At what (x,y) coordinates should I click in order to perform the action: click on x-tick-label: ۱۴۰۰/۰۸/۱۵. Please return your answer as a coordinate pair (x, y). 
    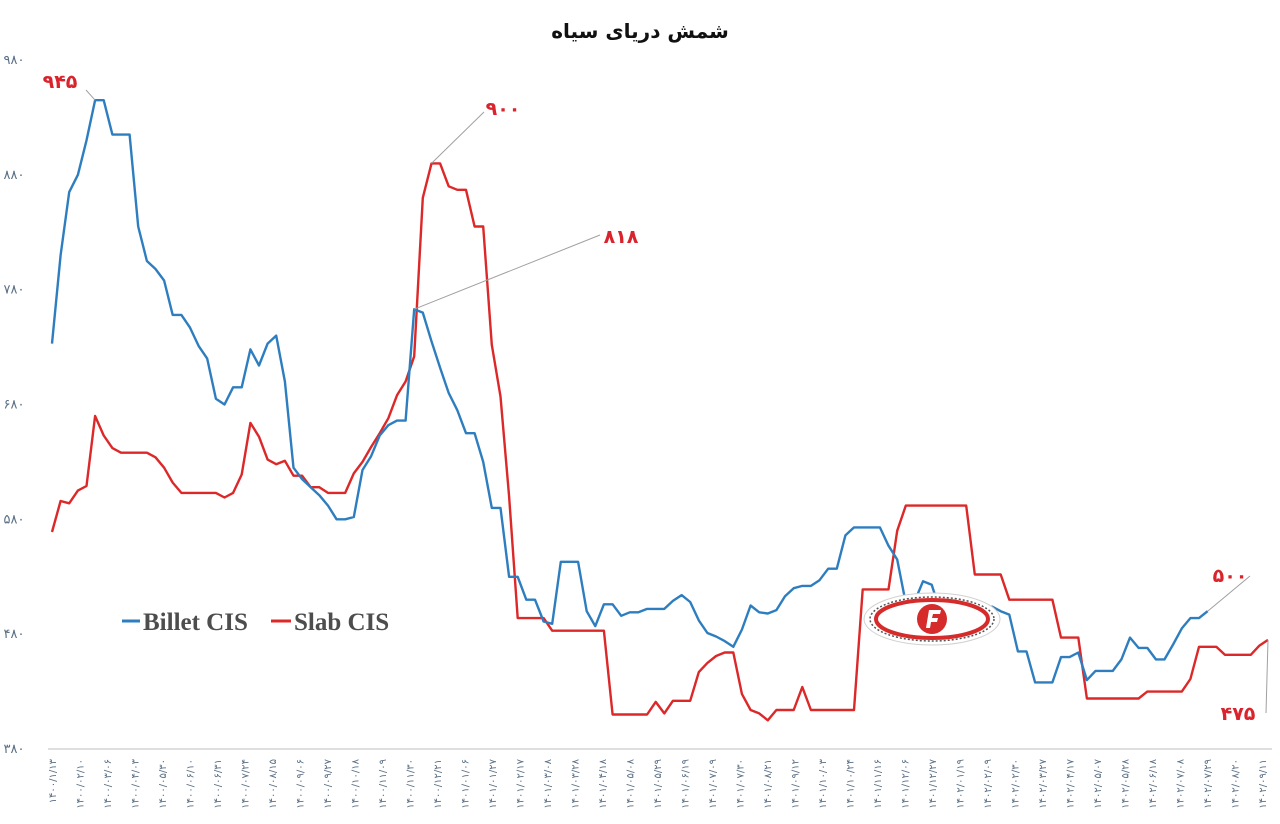
    Looking at the image, I should click on (273, 784).